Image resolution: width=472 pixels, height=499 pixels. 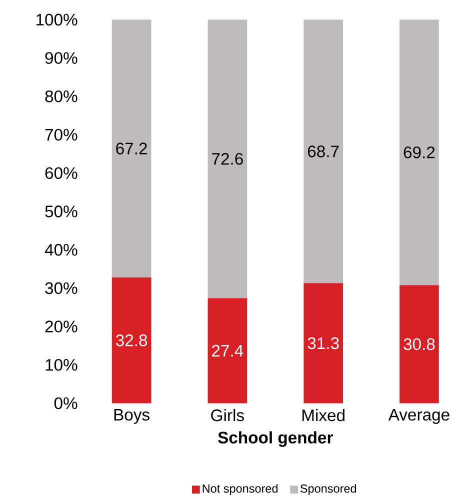 I want to click on data-label: 30.8, so click(x=419, y=344).